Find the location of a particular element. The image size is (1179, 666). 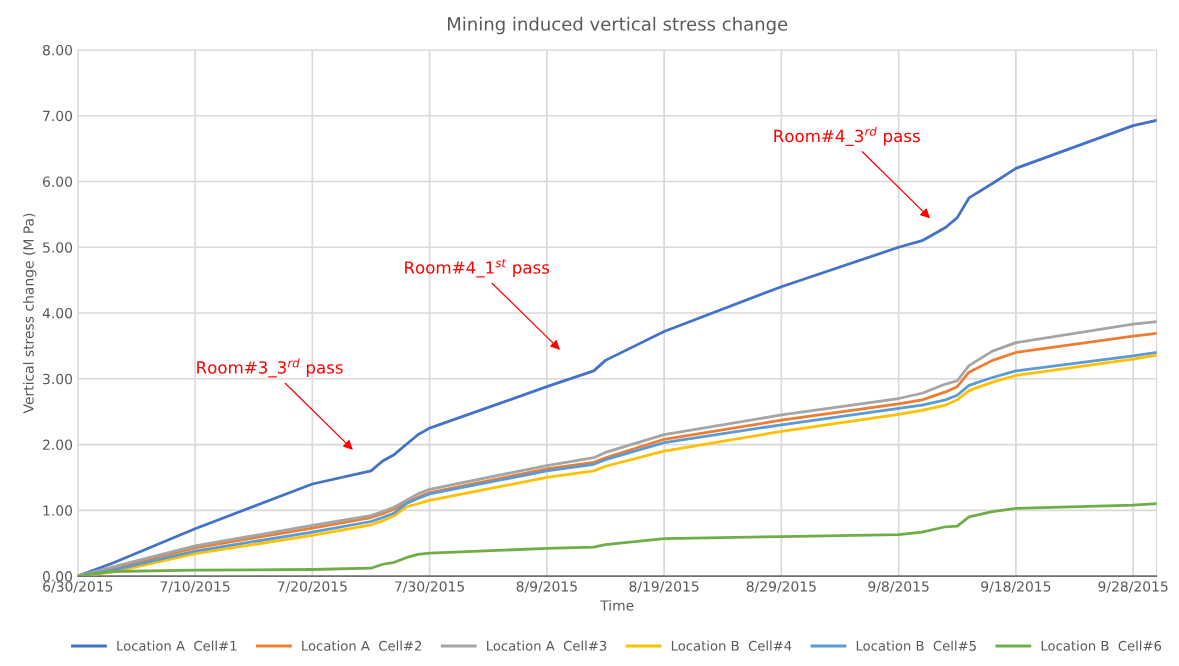

x-tick-label: 7/10/2015 is located at coordinates (195, 587).